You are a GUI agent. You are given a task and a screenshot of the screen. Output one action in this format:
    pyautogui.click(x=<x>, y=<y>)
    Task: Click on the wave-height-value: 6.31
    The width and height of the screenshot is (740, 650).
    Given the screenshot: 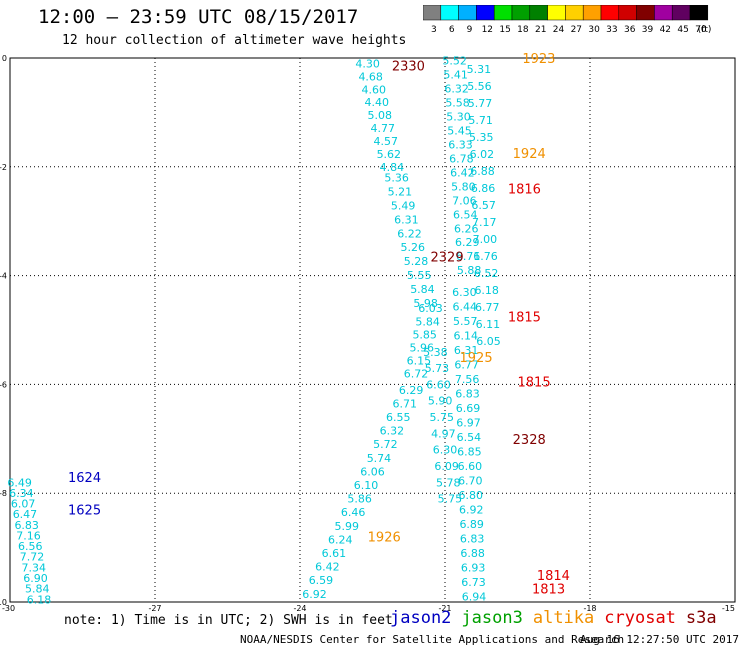 What is the action you would take?
    pyautogui.click(x=406, y=219)
    